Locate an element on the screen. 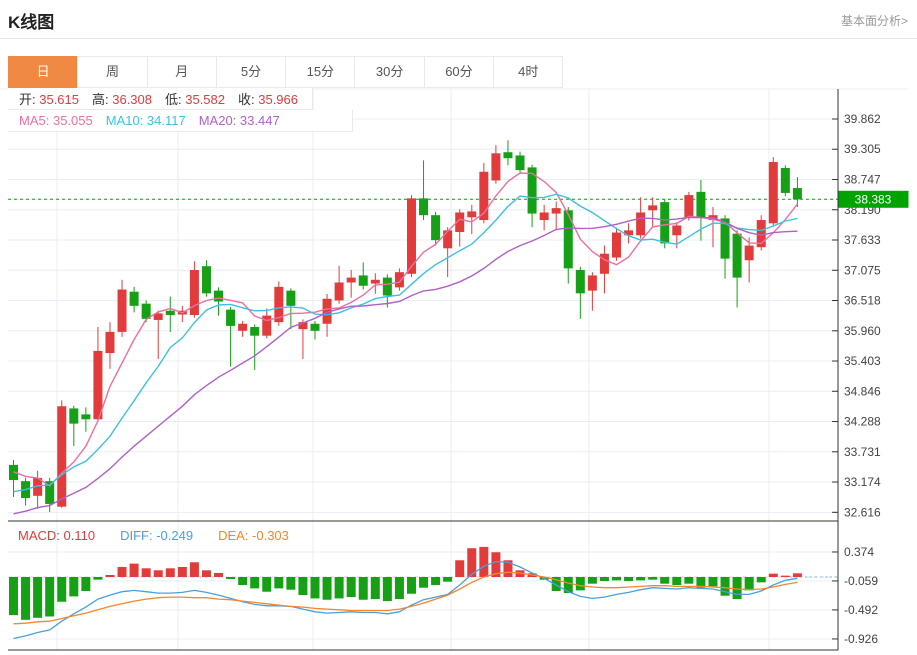 This screenshot has width=917, height=655. svg-text: 32.616 is located at coordinates (862, 512).